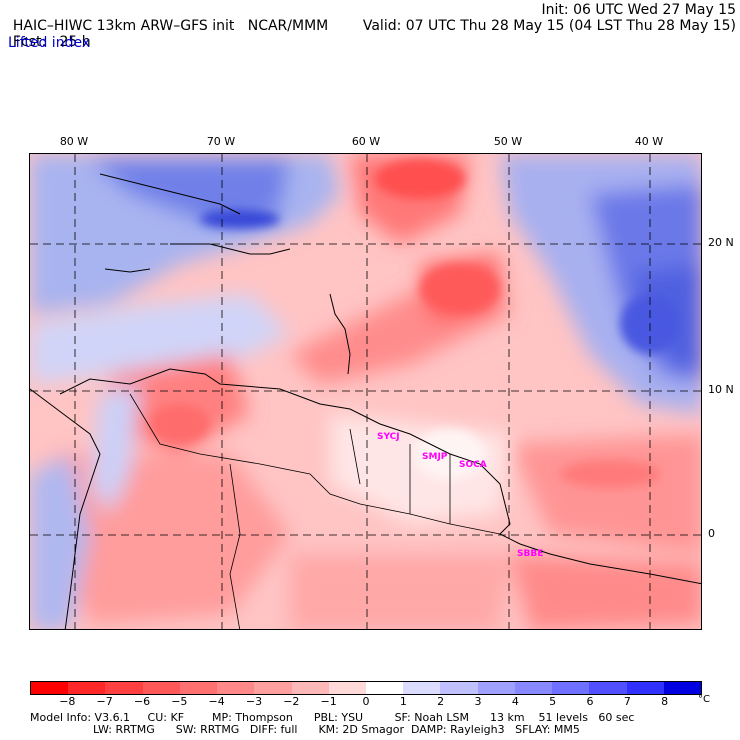  Describe the element at coordinates (29, 42) in the screenshot. I see `fcst-label: Fcst:` at that location.